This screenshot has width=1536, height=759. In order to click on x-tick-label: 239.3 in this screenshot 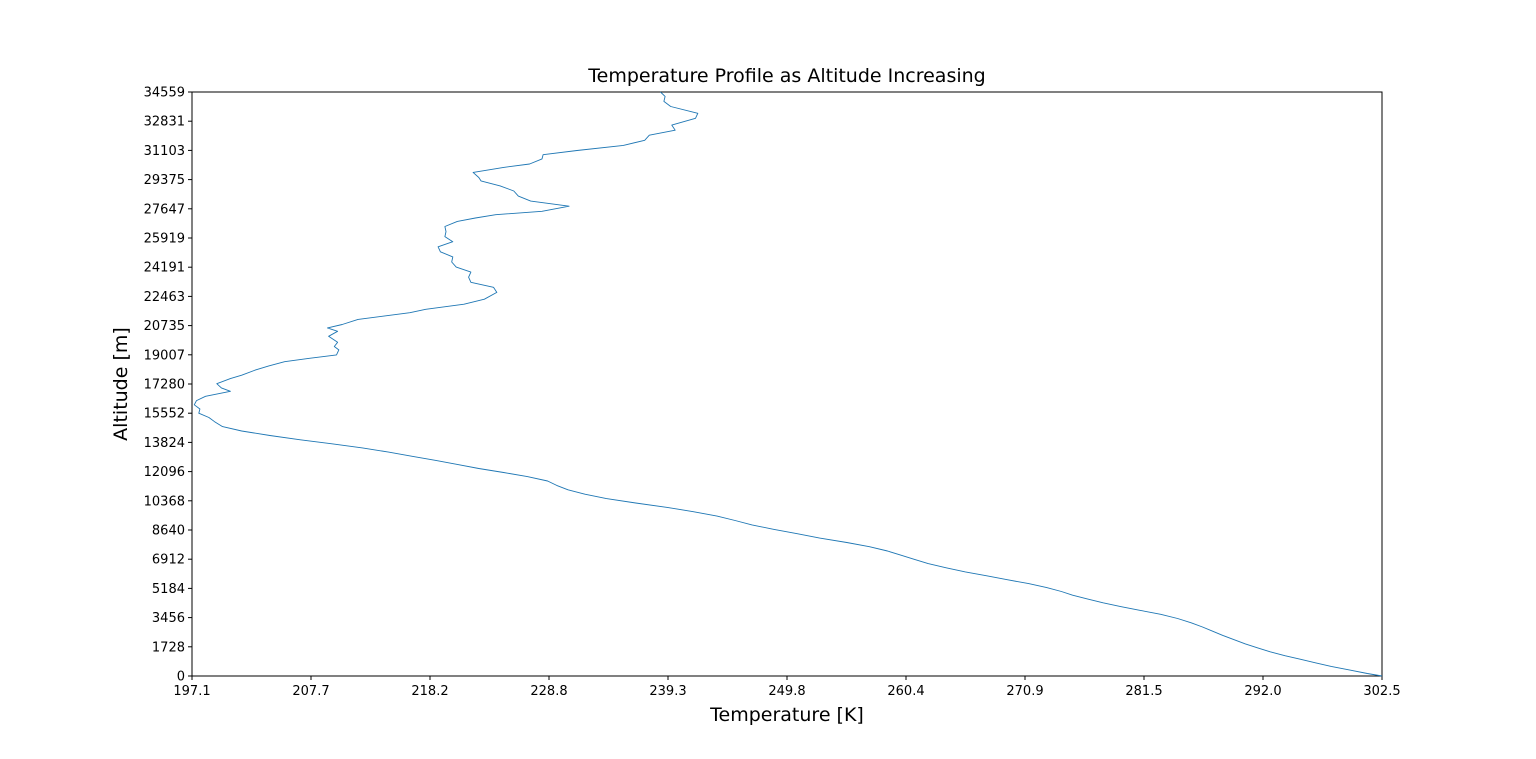, I will do `click(667, 691)`.